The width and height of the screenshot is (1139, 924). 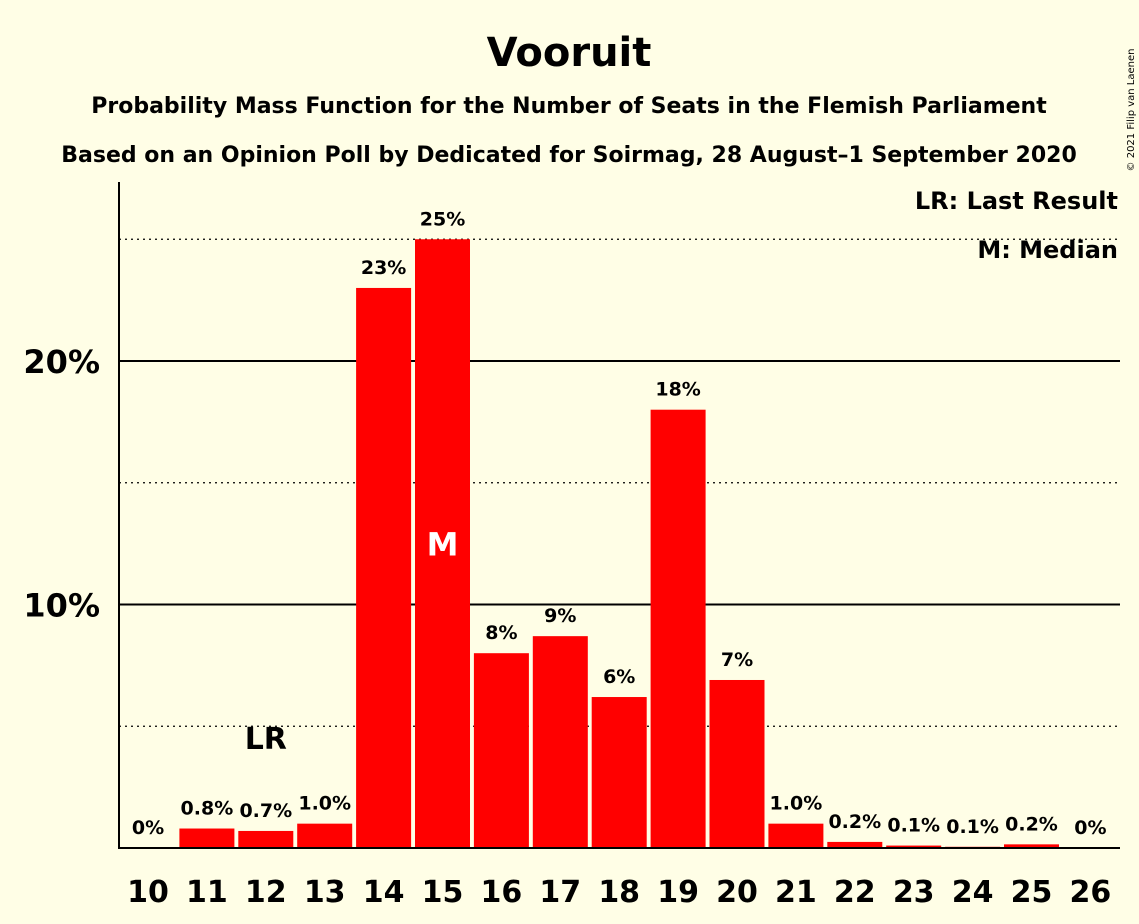 What do you see at coordinates (796, 892) in the screenshot?
I see `x-tick-21: 21` at bounding box center [796, 892].